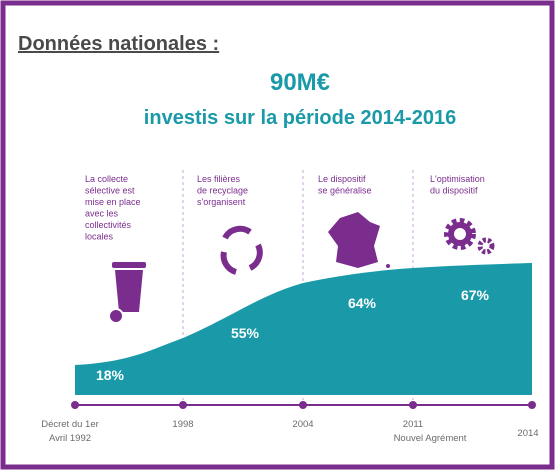  I want to click on step-share: 64%, so click(362, 303).